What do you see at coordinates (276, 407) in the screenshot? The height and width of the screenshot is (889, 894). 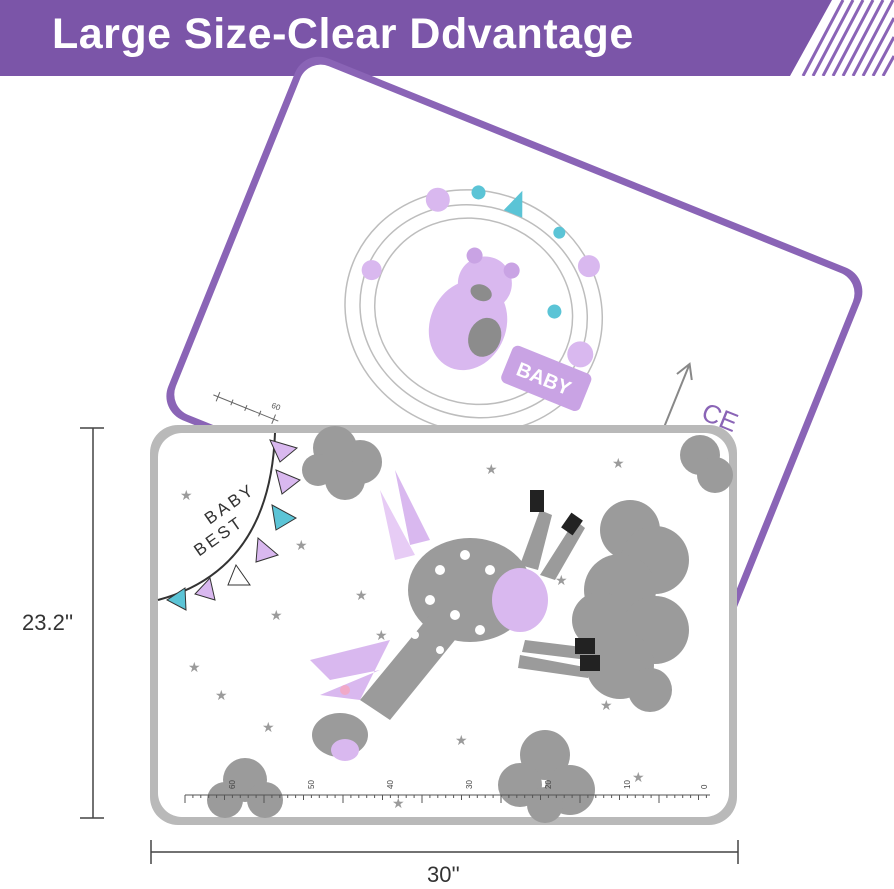 I see `back-ruler-label: 60` at bounding box center [276, 407].